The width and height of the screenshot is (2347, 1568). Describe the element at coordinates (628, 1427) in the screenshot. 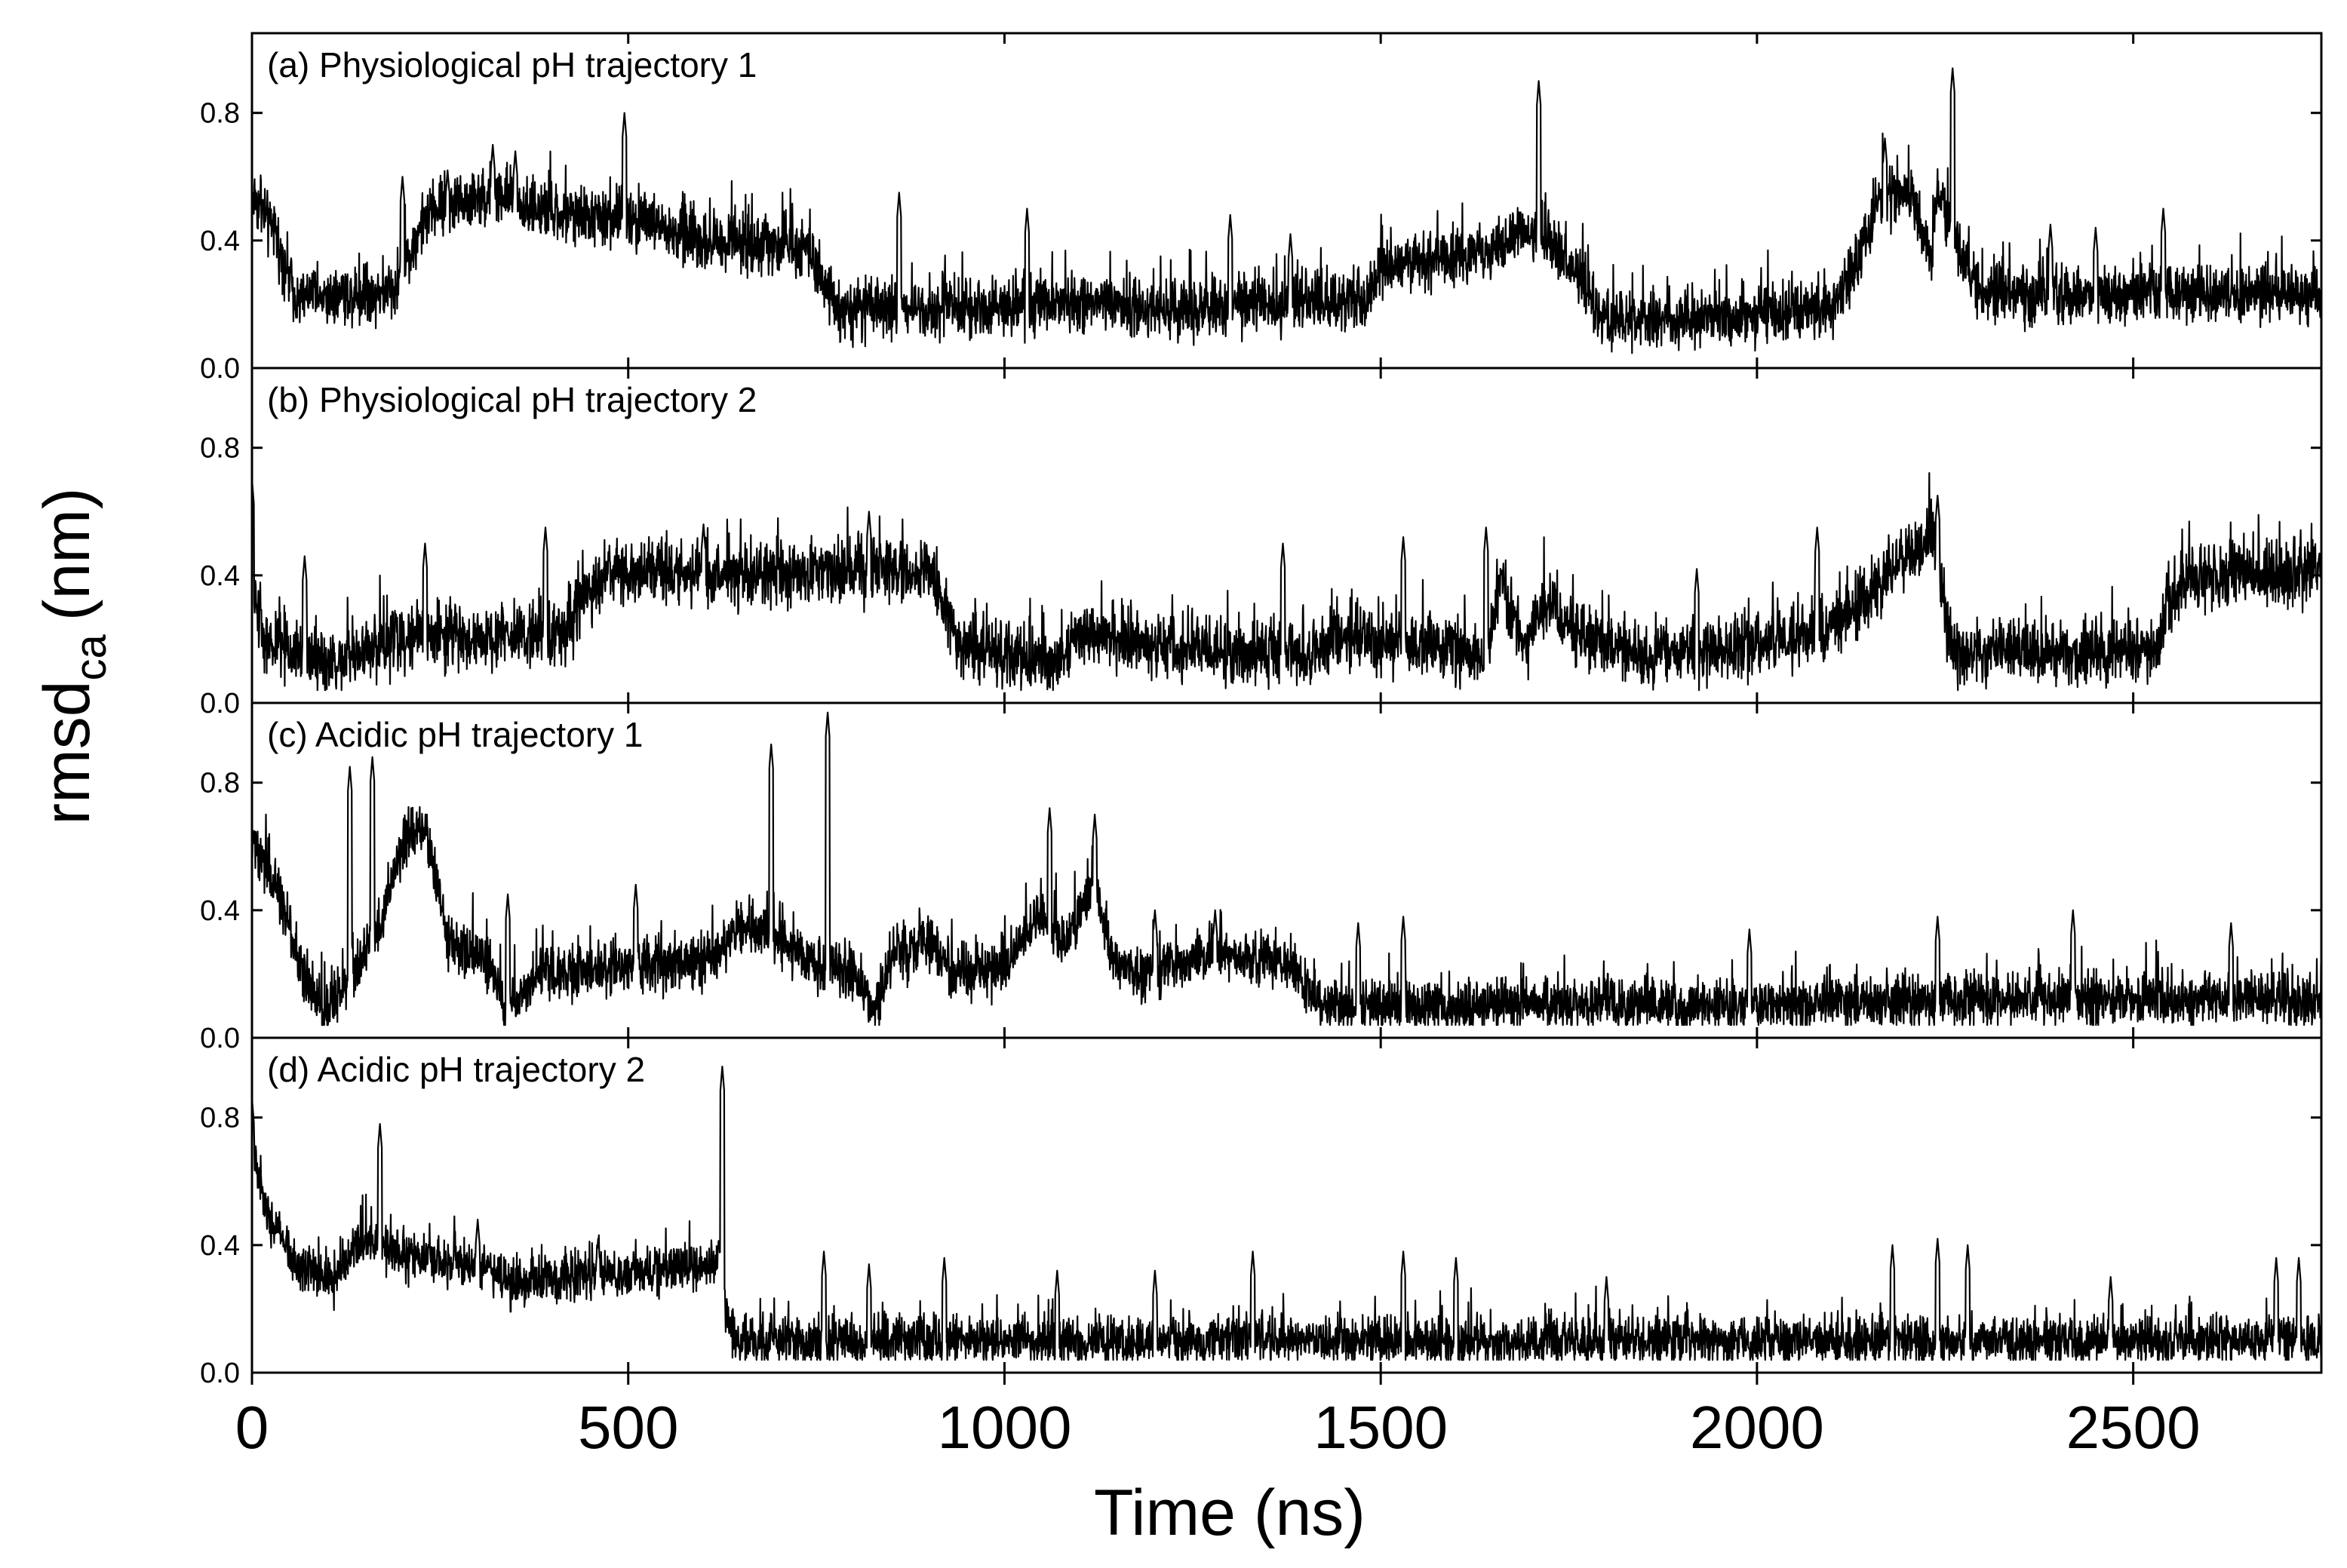

I see `x-tick-label: 500` at that location.